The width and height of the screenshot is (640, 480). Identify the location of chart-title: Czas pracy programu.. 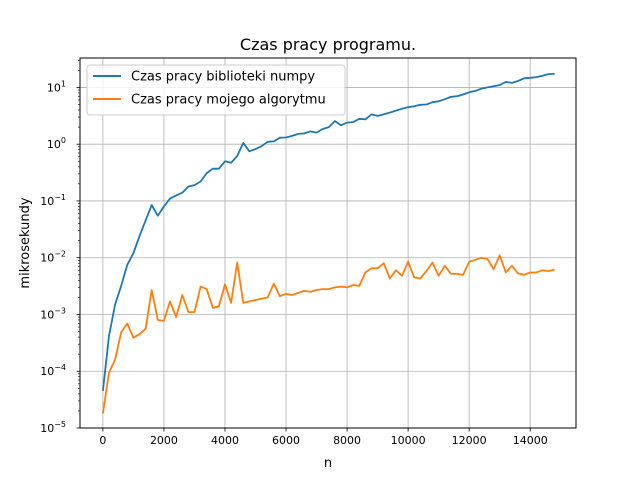
(328, 44).